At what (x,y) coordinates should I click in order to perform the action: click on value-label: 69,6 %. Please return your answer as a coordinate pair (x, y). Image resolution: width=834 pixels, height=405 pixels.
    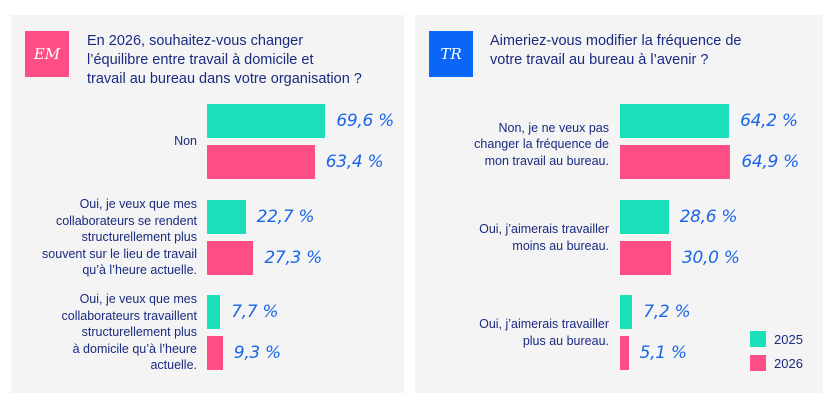
    Looking at the image, I should click on (365, 121).